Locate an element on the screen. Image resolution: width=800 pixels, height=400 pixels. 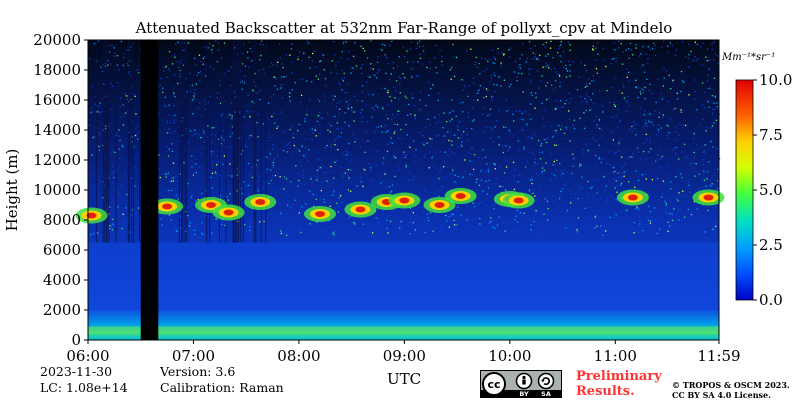
y-tick-label: 12000 is located at coordinates (57, 160).